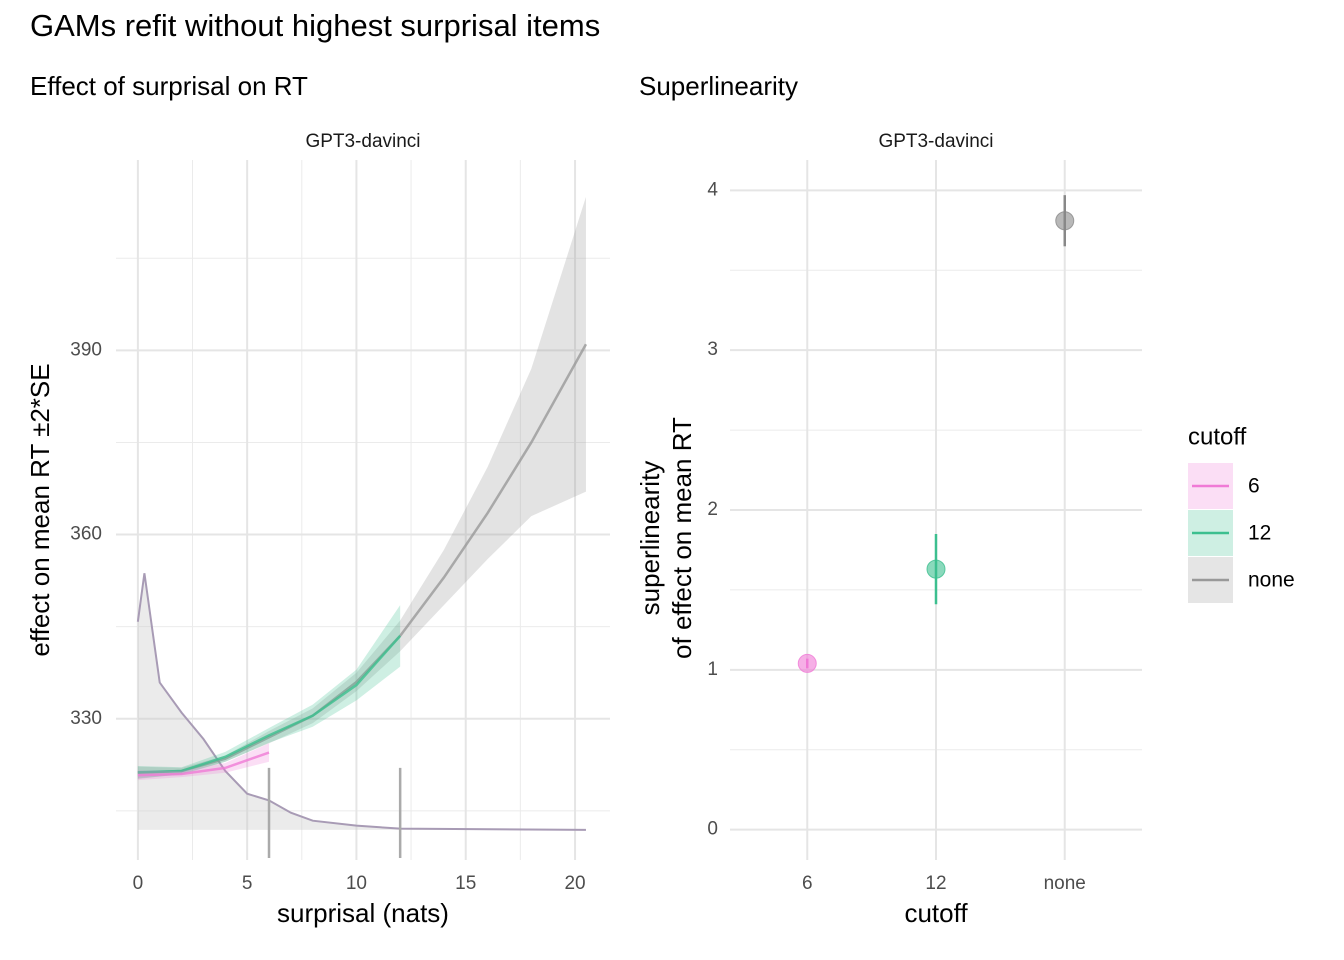 The height and width of the screenshot is (960, 1344). Describe the element at coordinates (169, 86) in the screenshot. I see `panel-title: Effect of surprisal on RT` at that location.